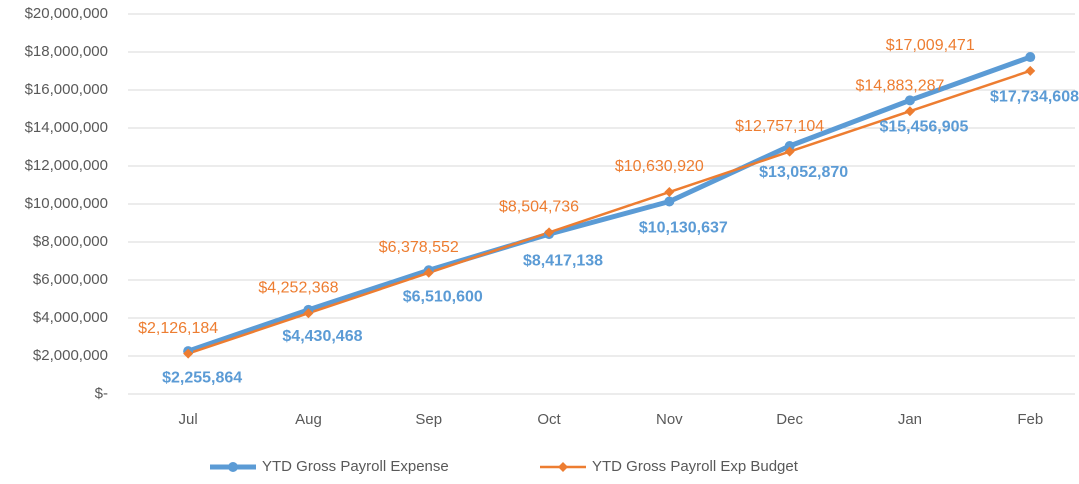 The image size is (1079, 484). What do you see at coordinates (789, 419) in the screenshot?
I see `x-tick-label: Dec` at bounding box center [789, 419].